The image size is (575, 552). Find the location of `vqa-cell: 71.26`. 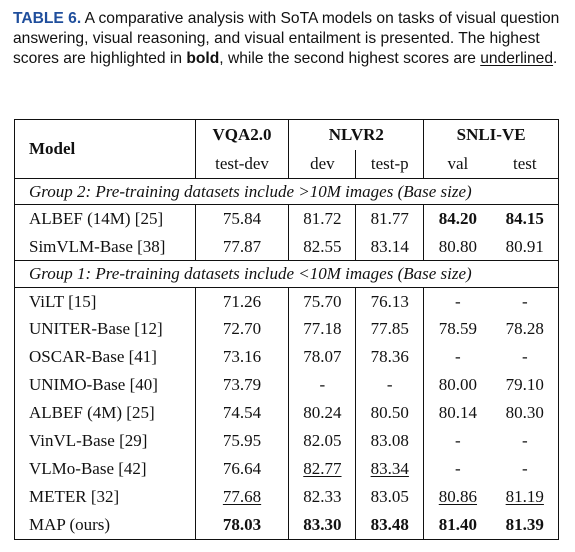

vqa-cell: 71.26 is located at coordinates (241, 301).